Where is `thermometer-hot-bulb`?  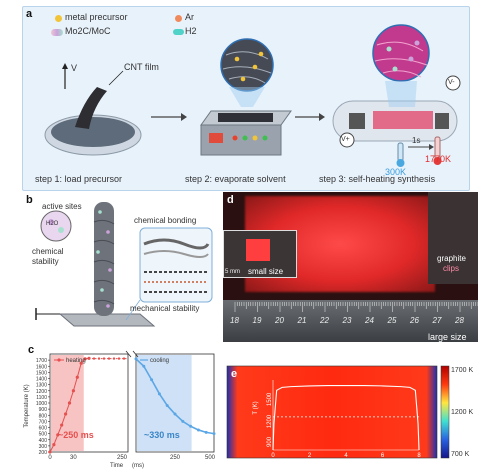
thermometer-hot-bulb is located at coordinates (437, 161).